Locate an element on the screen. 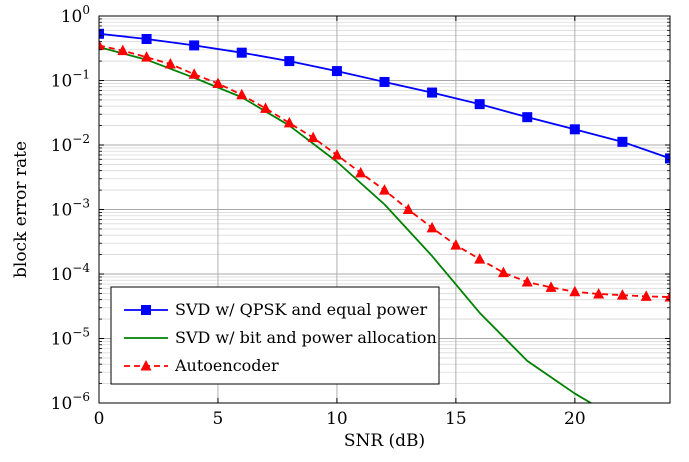  x-tick-label: 15 is located at coordinates (456, 419).